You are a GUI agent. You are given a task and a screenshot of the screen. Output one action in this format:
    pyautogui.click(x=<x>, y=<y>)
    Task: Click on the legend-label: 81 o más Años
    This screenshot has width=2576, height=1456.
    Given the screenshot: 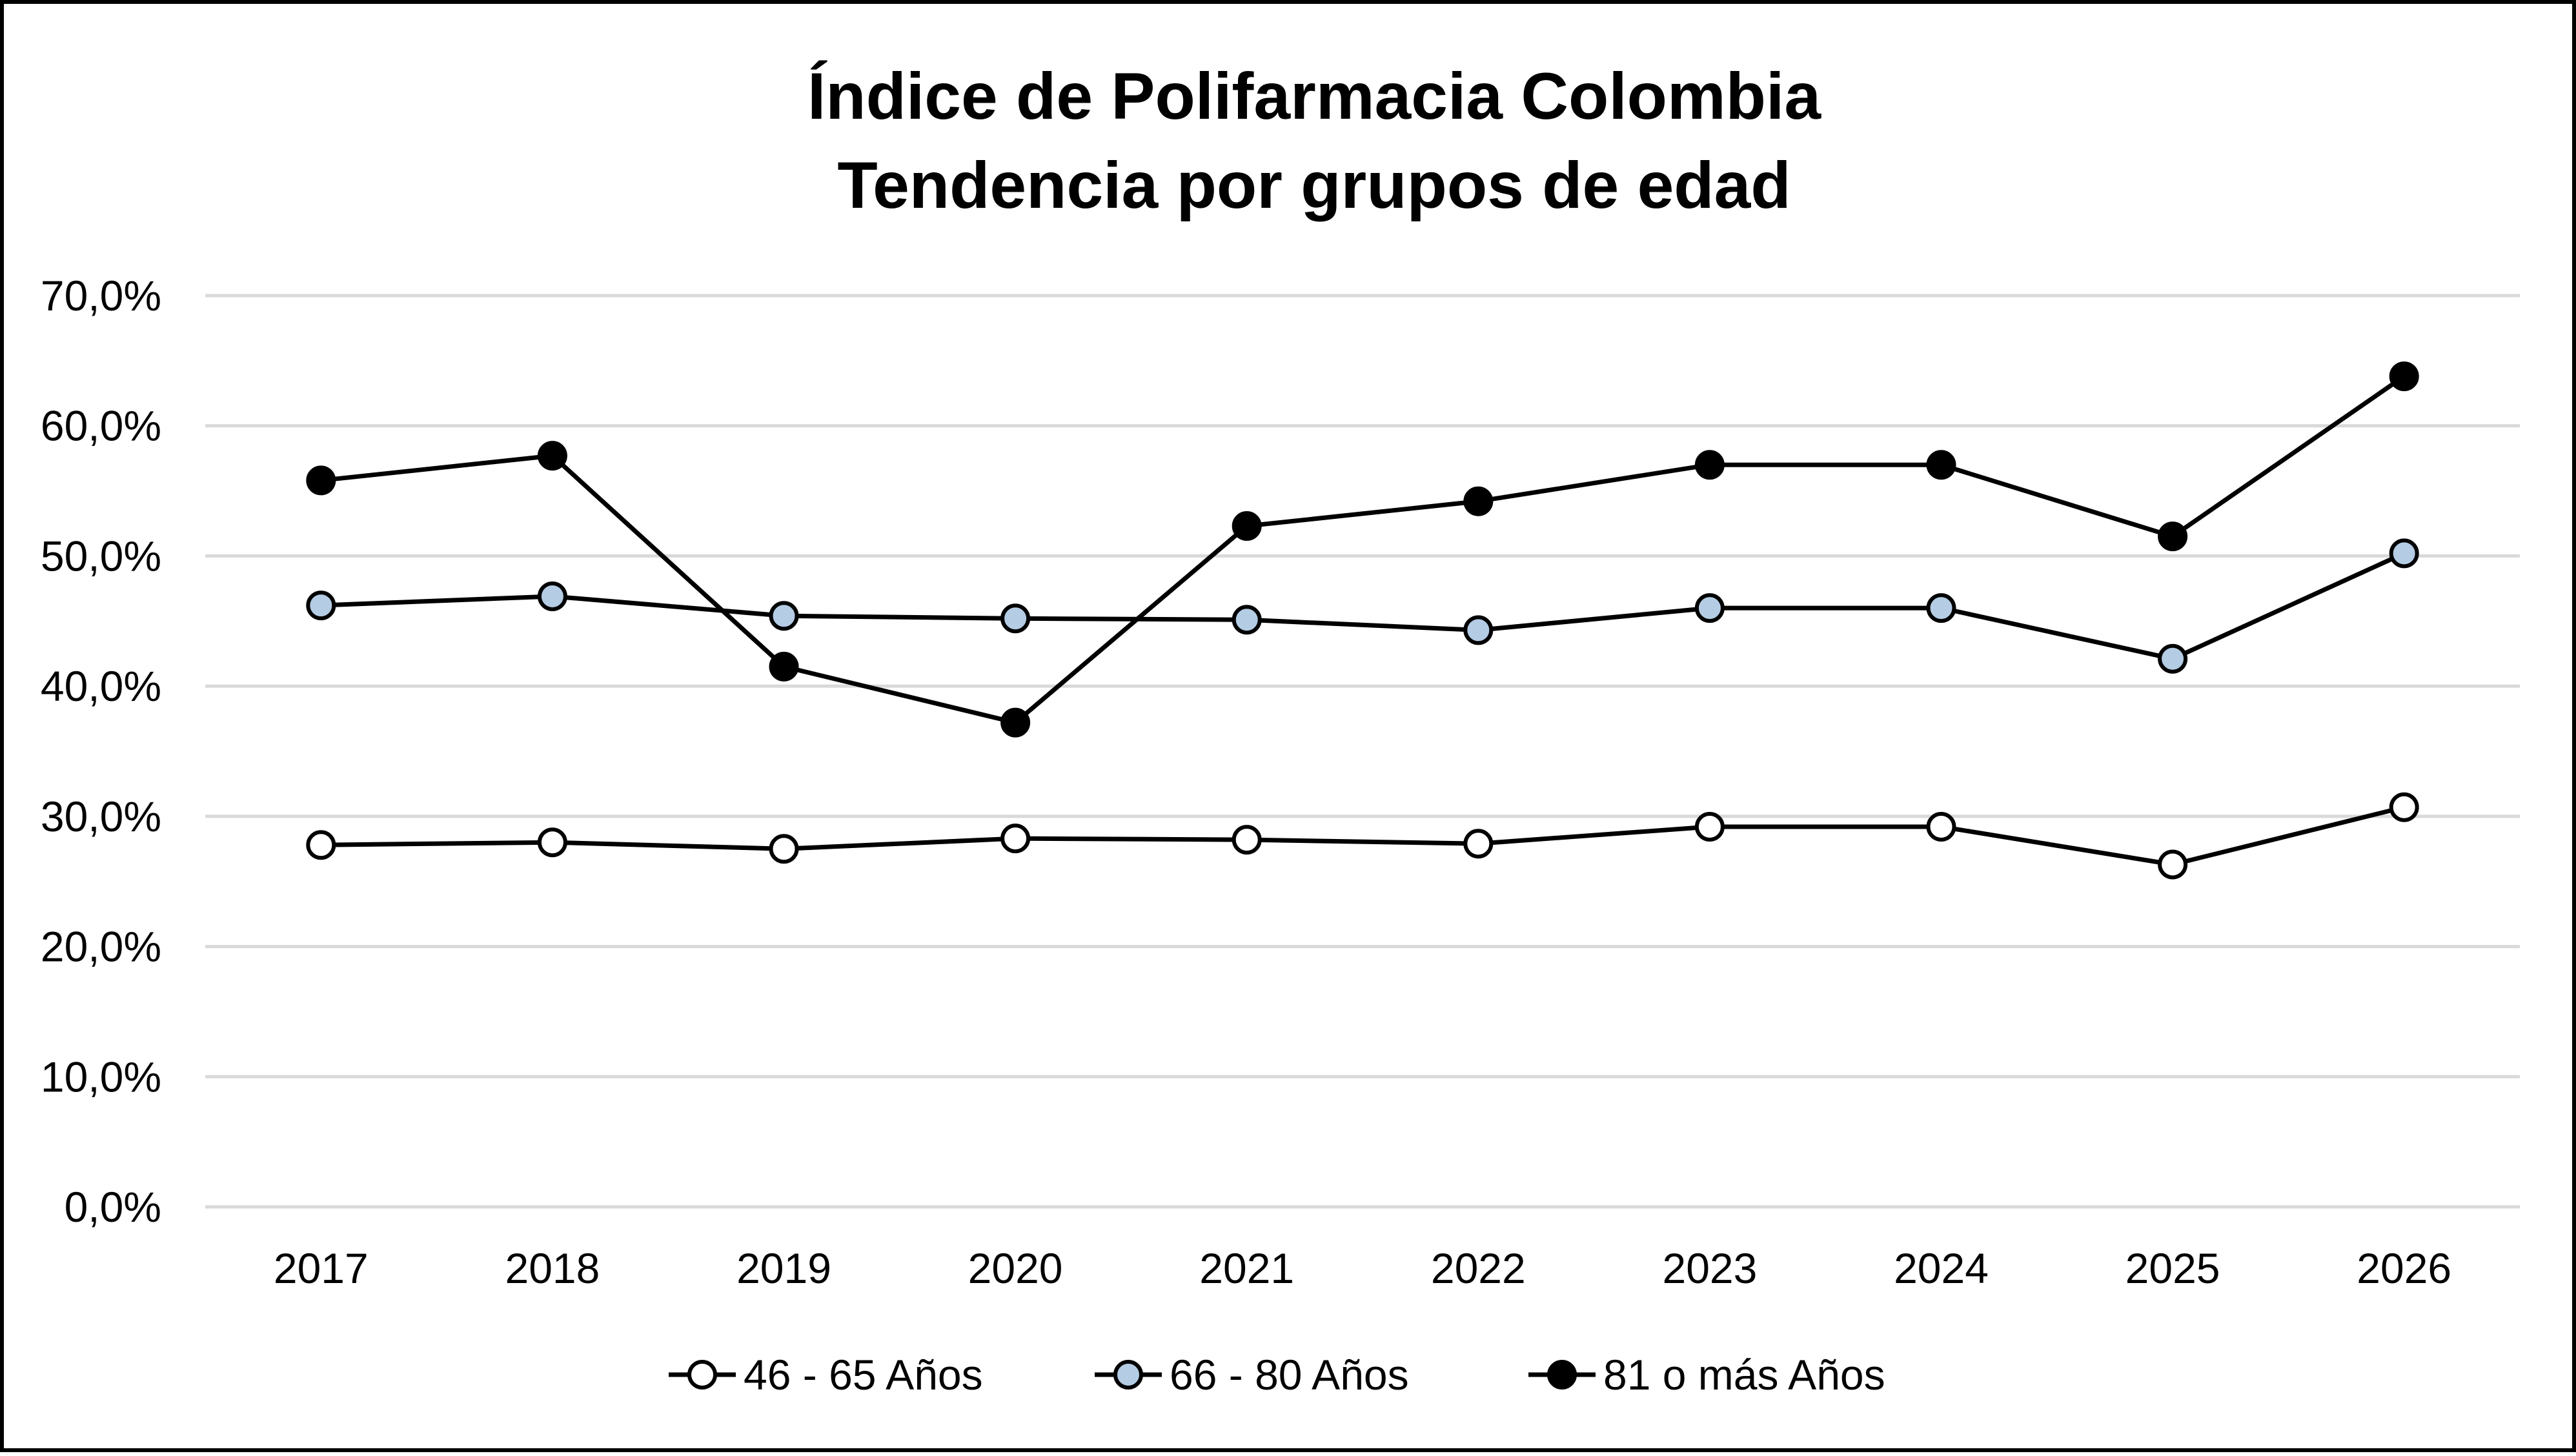 What is the action you would take?
    pyautogui.click(x=1744, y=1375)
    